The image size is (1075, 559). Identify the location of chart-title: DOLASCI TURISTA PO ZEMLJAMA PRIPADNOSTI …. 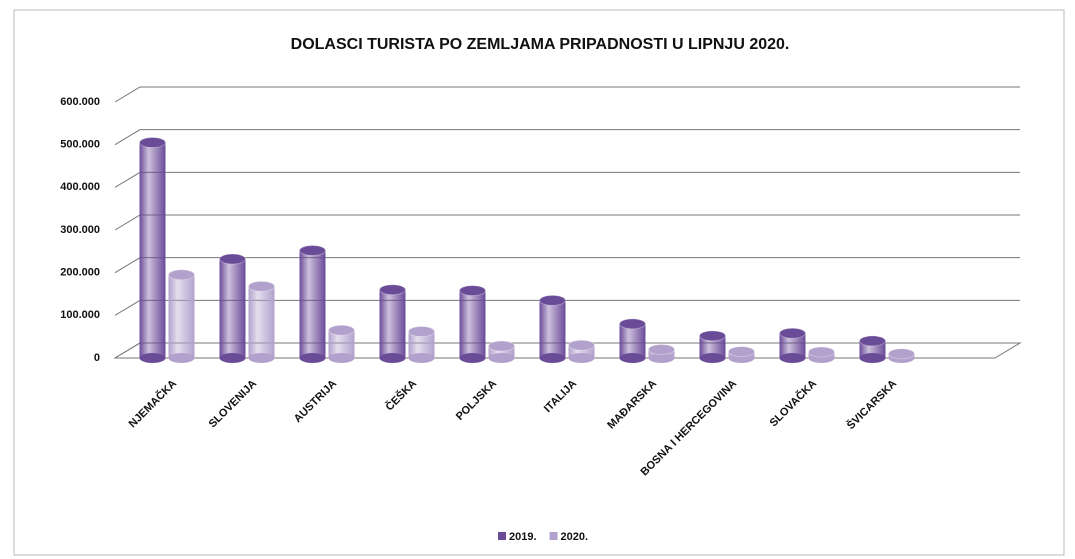
(540, 44).